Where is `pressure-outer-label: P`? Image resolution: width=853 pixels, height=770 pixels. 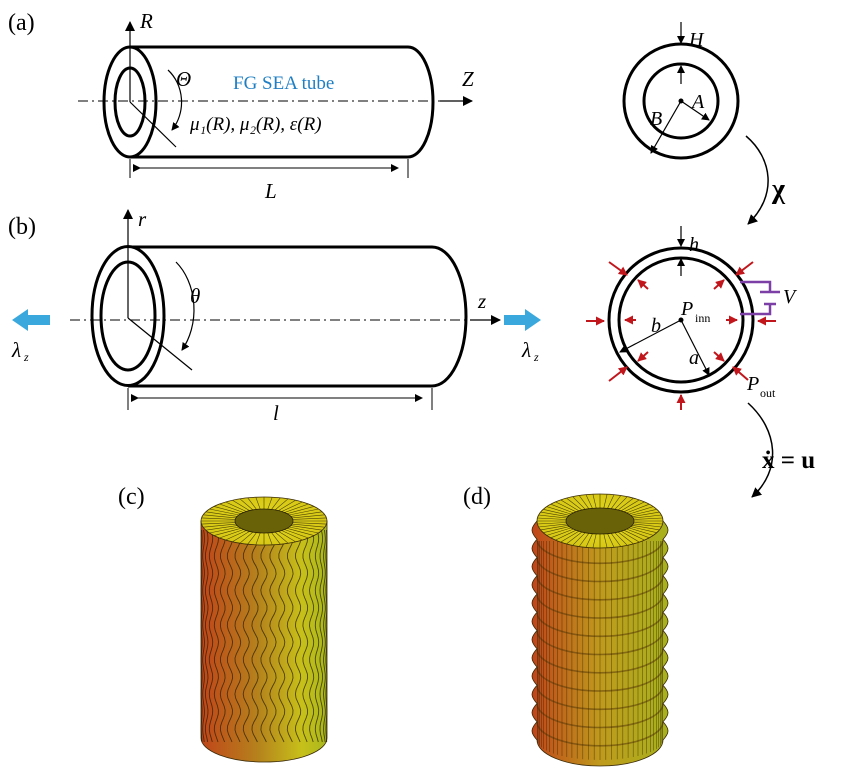
pressure-outer-label: P is located at coordinates (752, 384).